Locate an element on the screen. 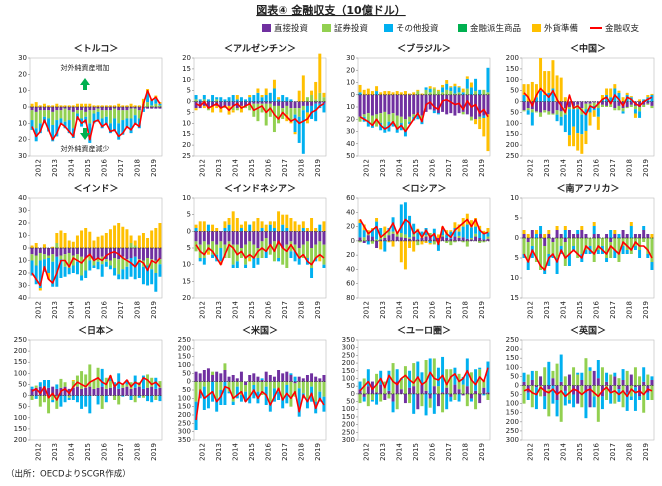 The height and width of the screenshot is (486, 662). x-tick-label: 2013 is located at coordinates (383, 168).